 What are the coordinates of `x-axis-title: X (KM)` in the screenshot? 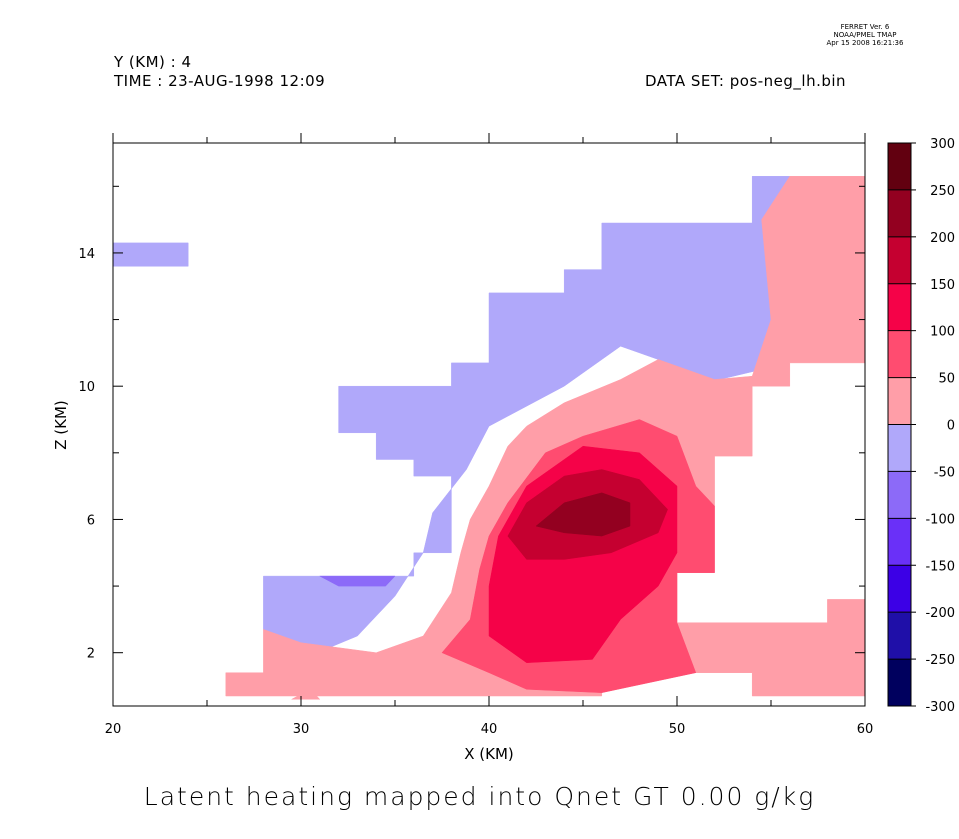 It's located at (489, 754).